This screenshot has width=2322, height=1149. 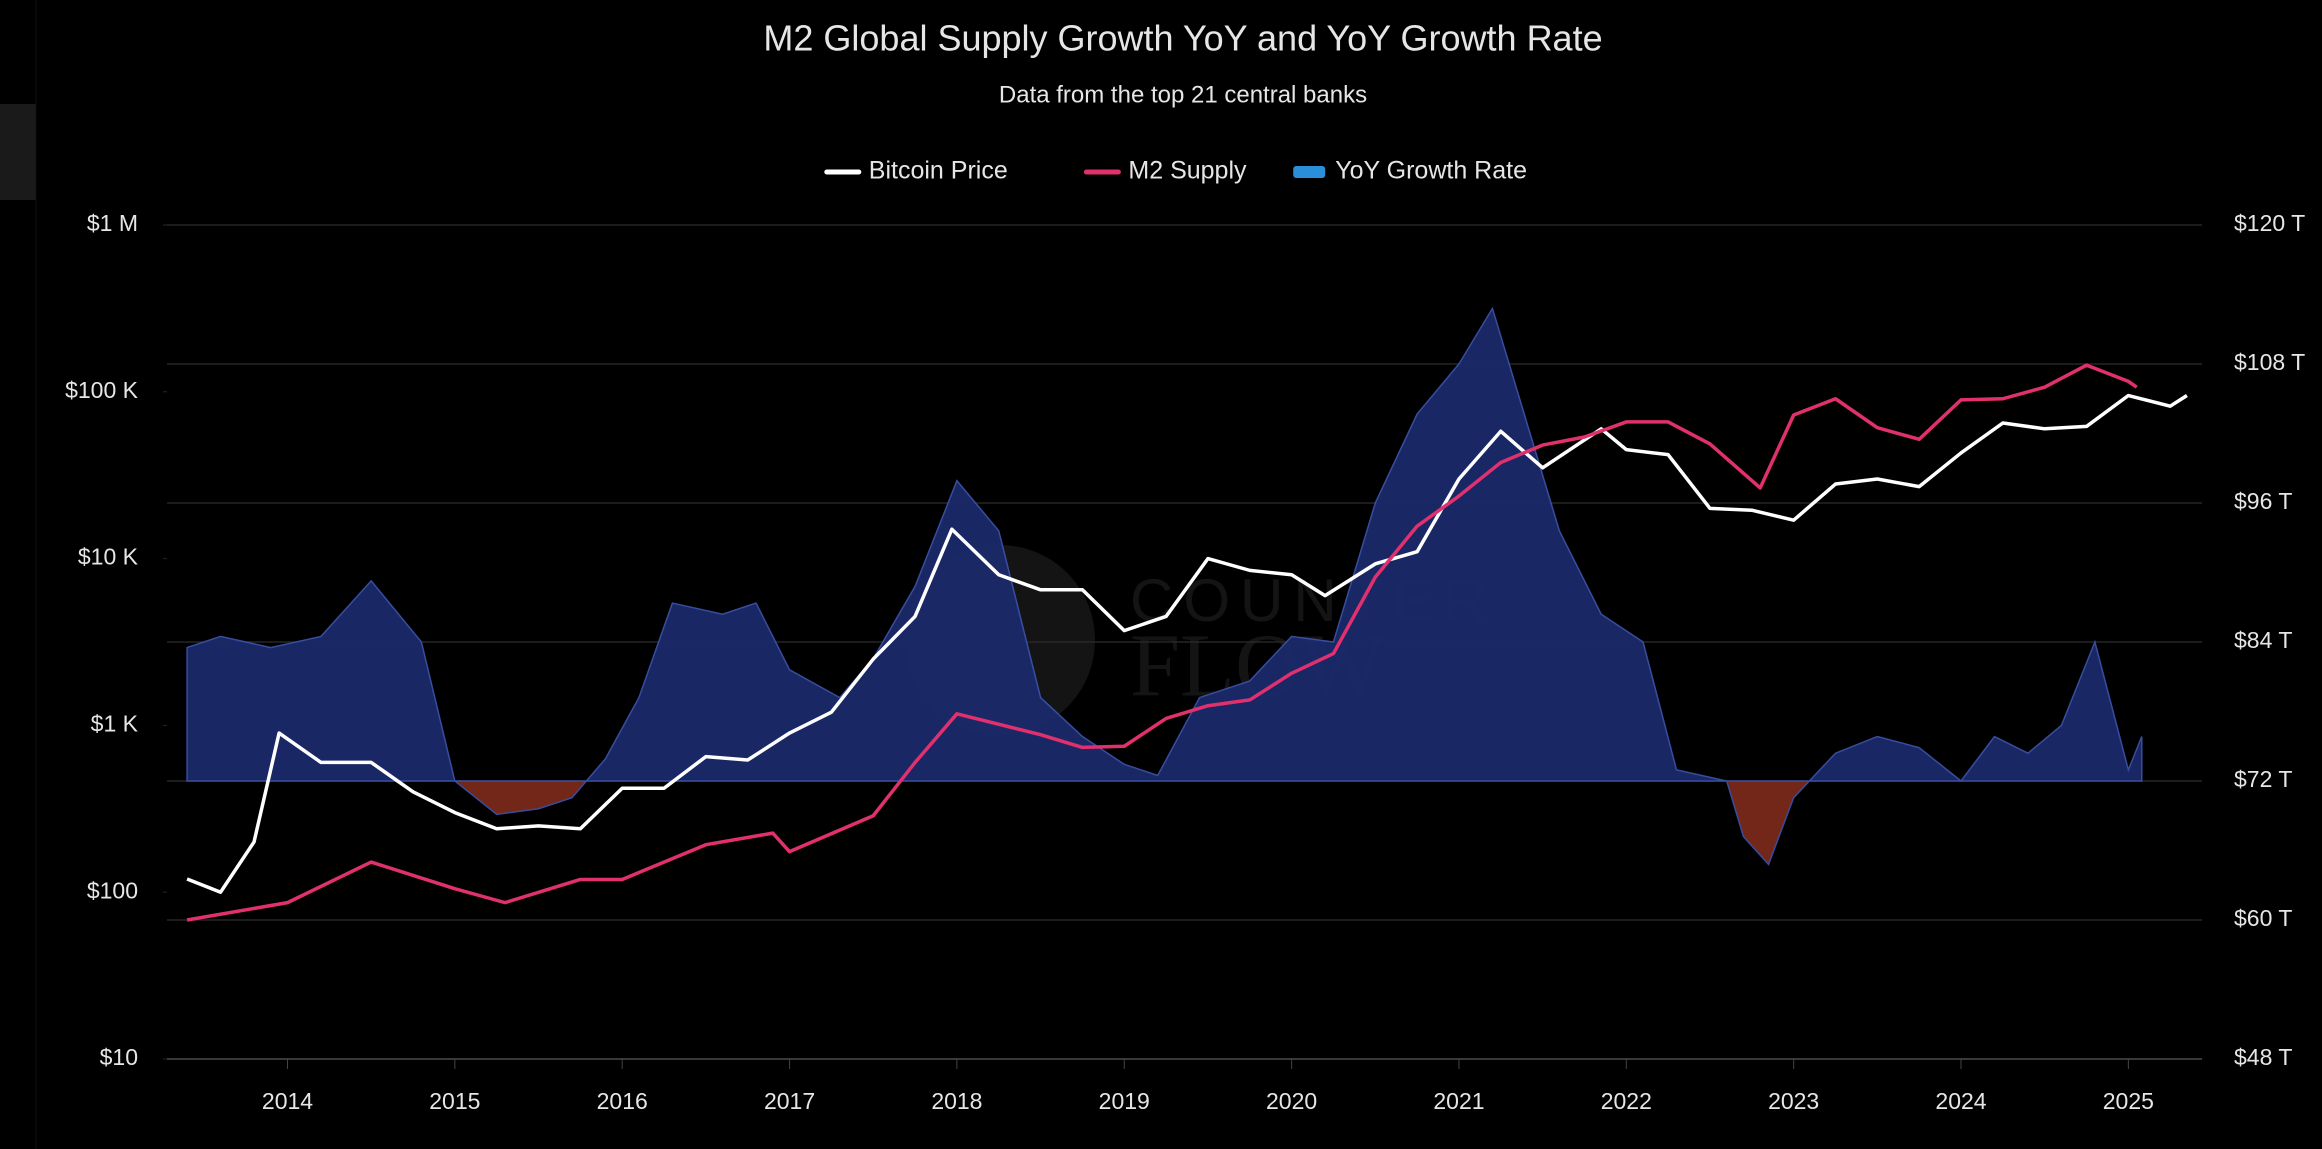 I want to click on legend-label: YoY Growth Rate, so click(x=1431, y=171).